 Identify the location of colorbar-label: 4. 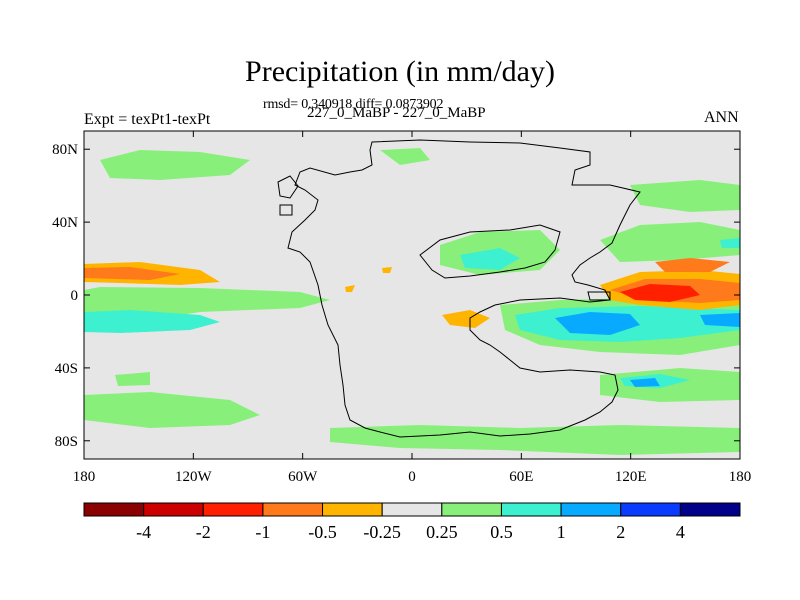
(680, 532).